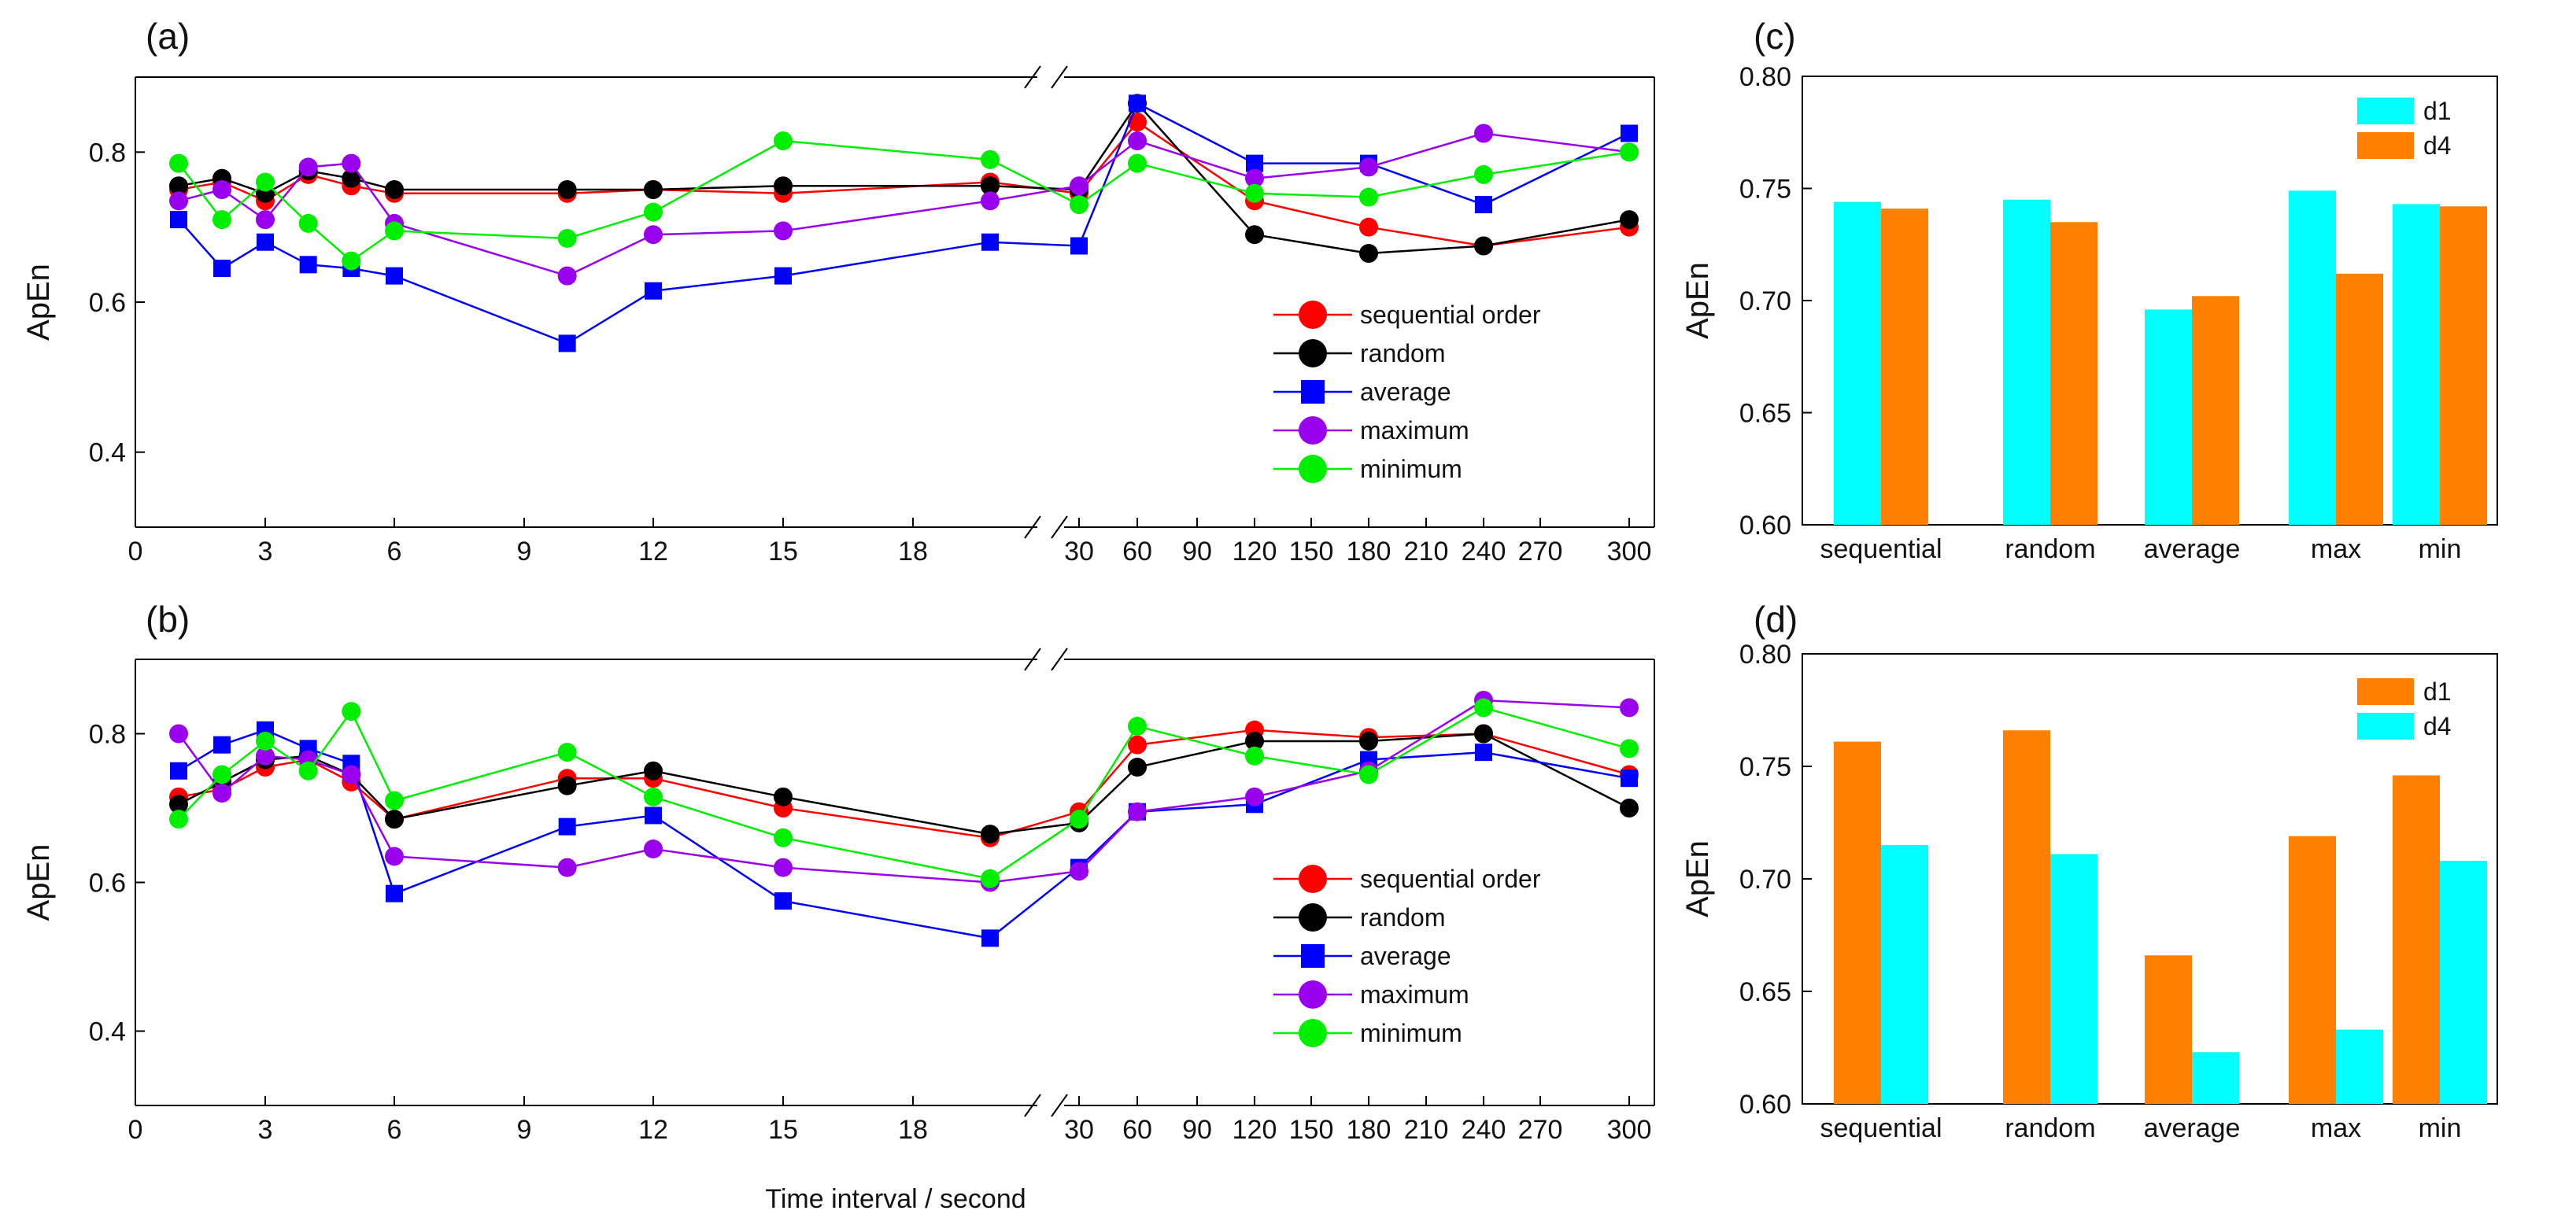 The width and height of the screenshot is (2576, 1229). I want to click on legend-label: d1, so click(2437, 111).